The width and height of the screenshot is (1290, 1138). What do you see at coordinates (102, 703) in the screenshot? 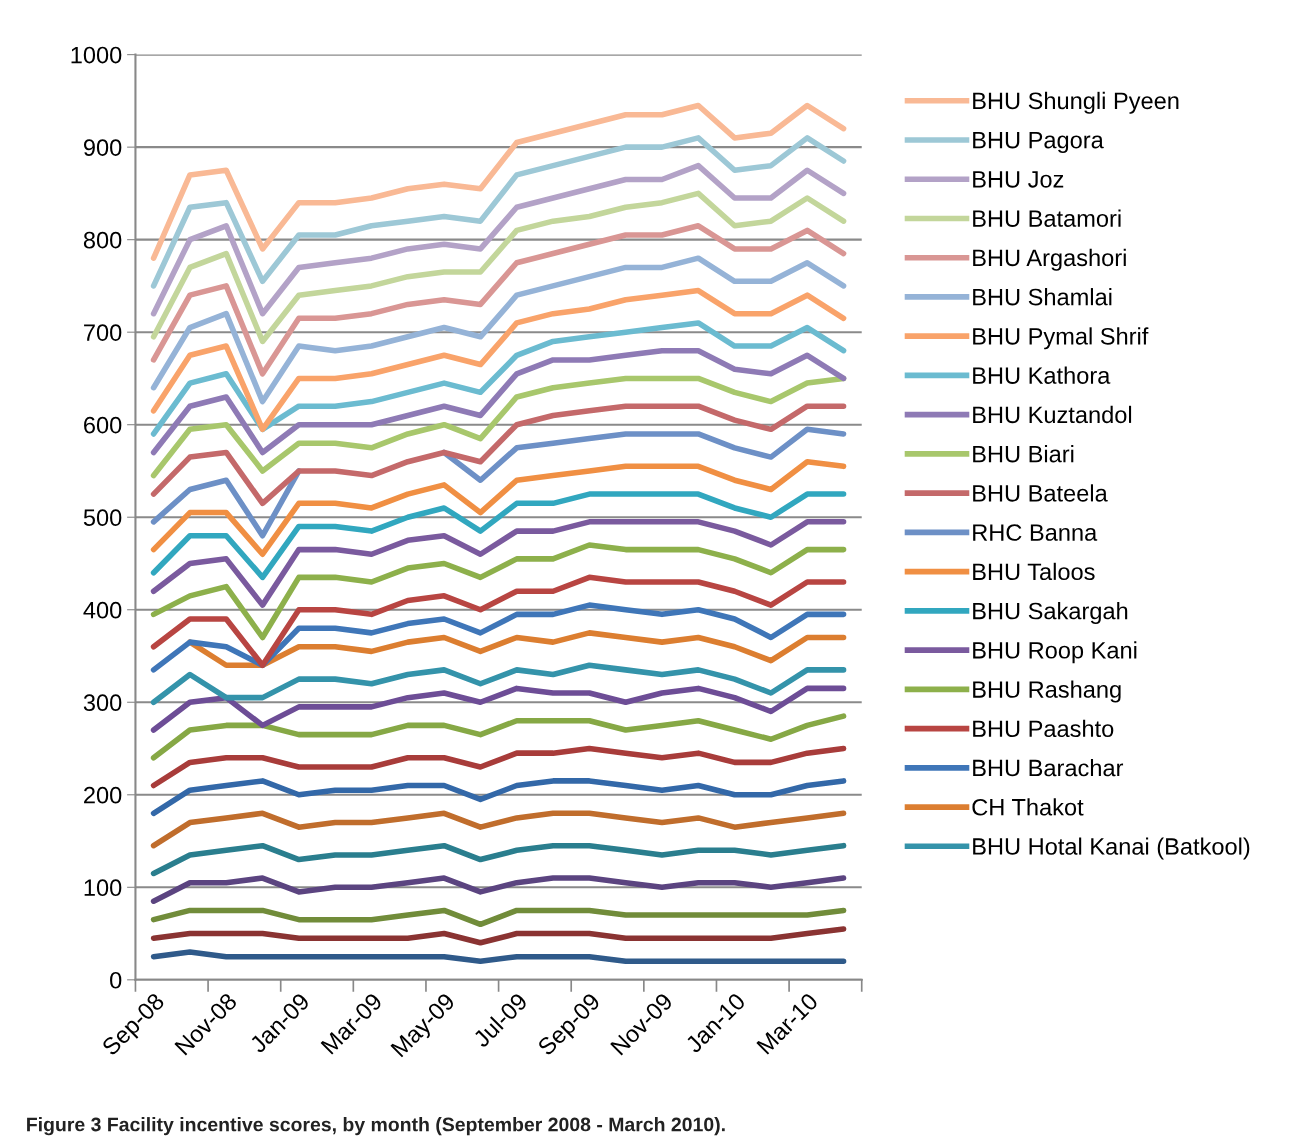
I see `y-tick-label: 300` at bounding box center [102, 703].